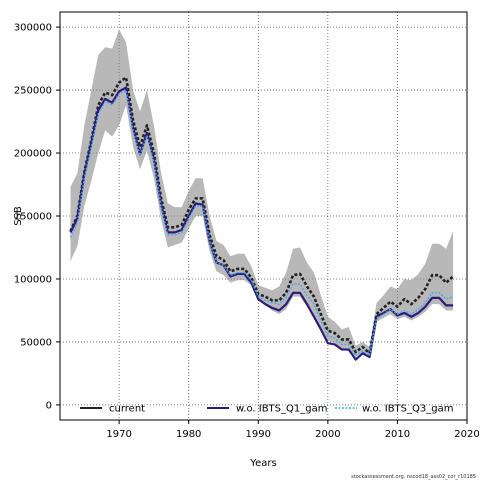  What do you see at coordinates (258, 434) in the screenshot?
I see `x-tick-label-1990: 1990` at bounding box center [258, 434].